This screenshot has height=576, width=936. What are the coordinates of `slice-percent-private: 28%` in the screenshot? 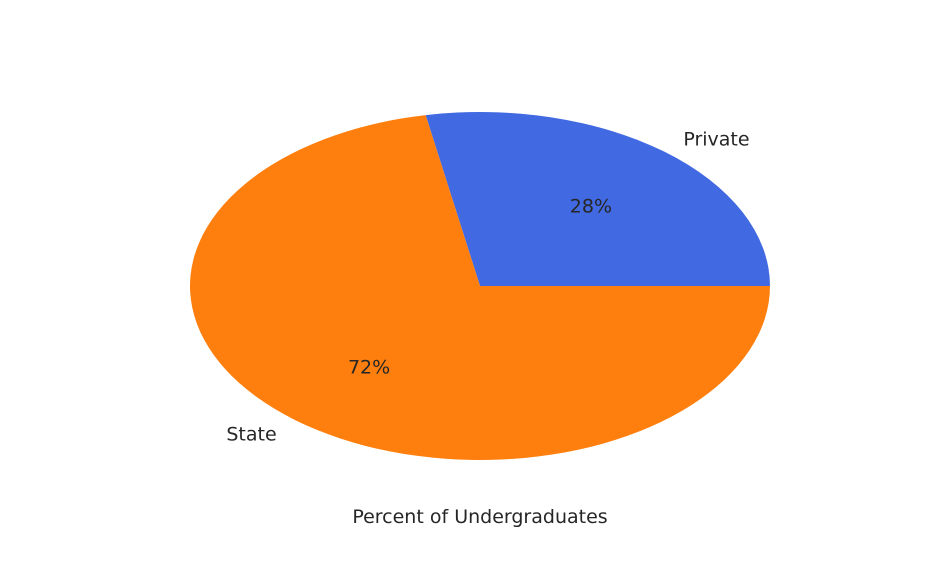 It's located at (591, 207).